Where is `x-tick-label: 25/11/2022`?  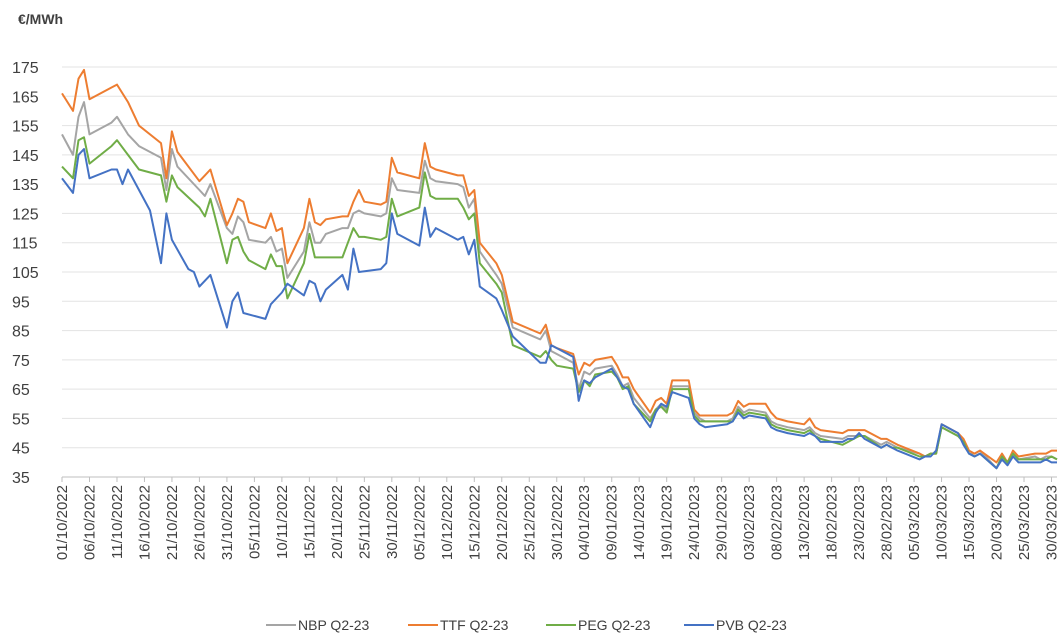 x-tick-label: 25/11/2022 is located at coordinates (364, 522).